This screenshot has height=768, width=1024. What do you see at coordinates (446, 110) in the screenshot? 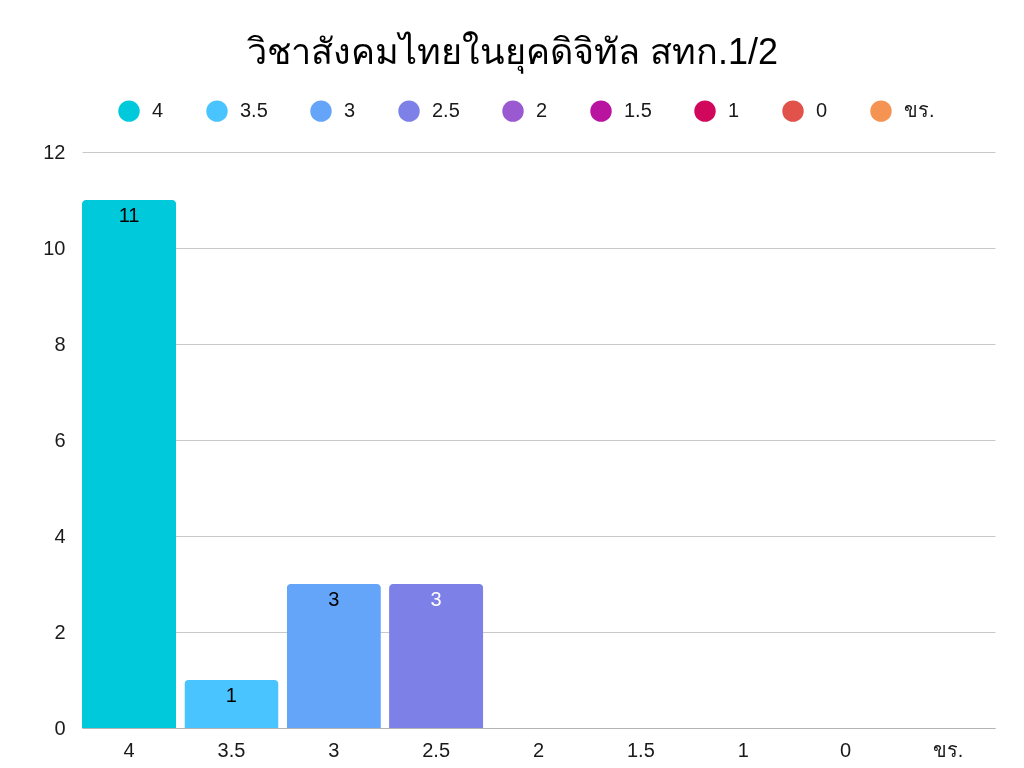
I see `legend-label: 2.5` at bounding box center [446, 110].